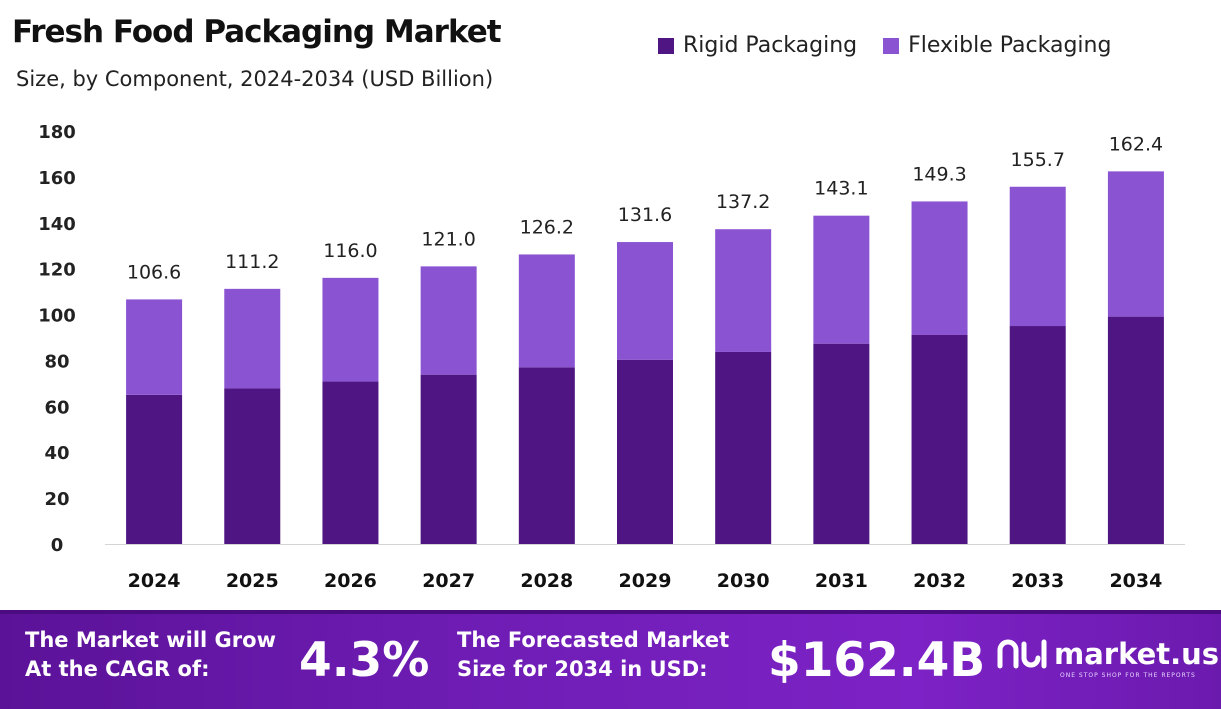 This screenshot has width=1221, height=709. I want to click on data-label-total-2026: 116.0, so click(350, 251).